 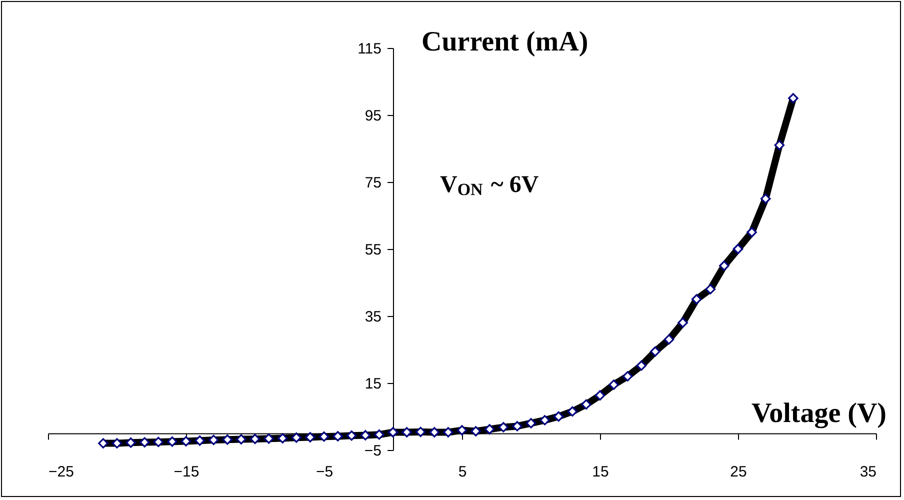 I want to click on x-axis-title: Voltage (V), so click(x=818, y=413).